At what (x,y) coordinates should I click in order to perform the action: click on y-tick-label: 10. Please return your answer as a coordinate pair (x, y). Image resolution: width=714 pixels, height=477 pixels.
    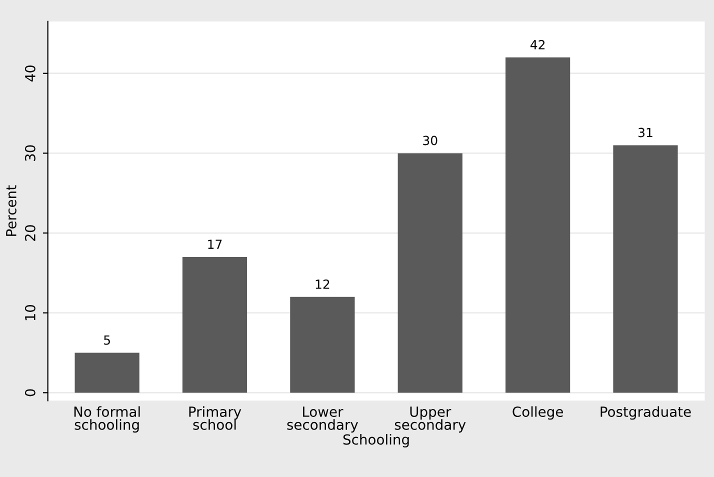
    Looking at the image, I should click on (30, 312).